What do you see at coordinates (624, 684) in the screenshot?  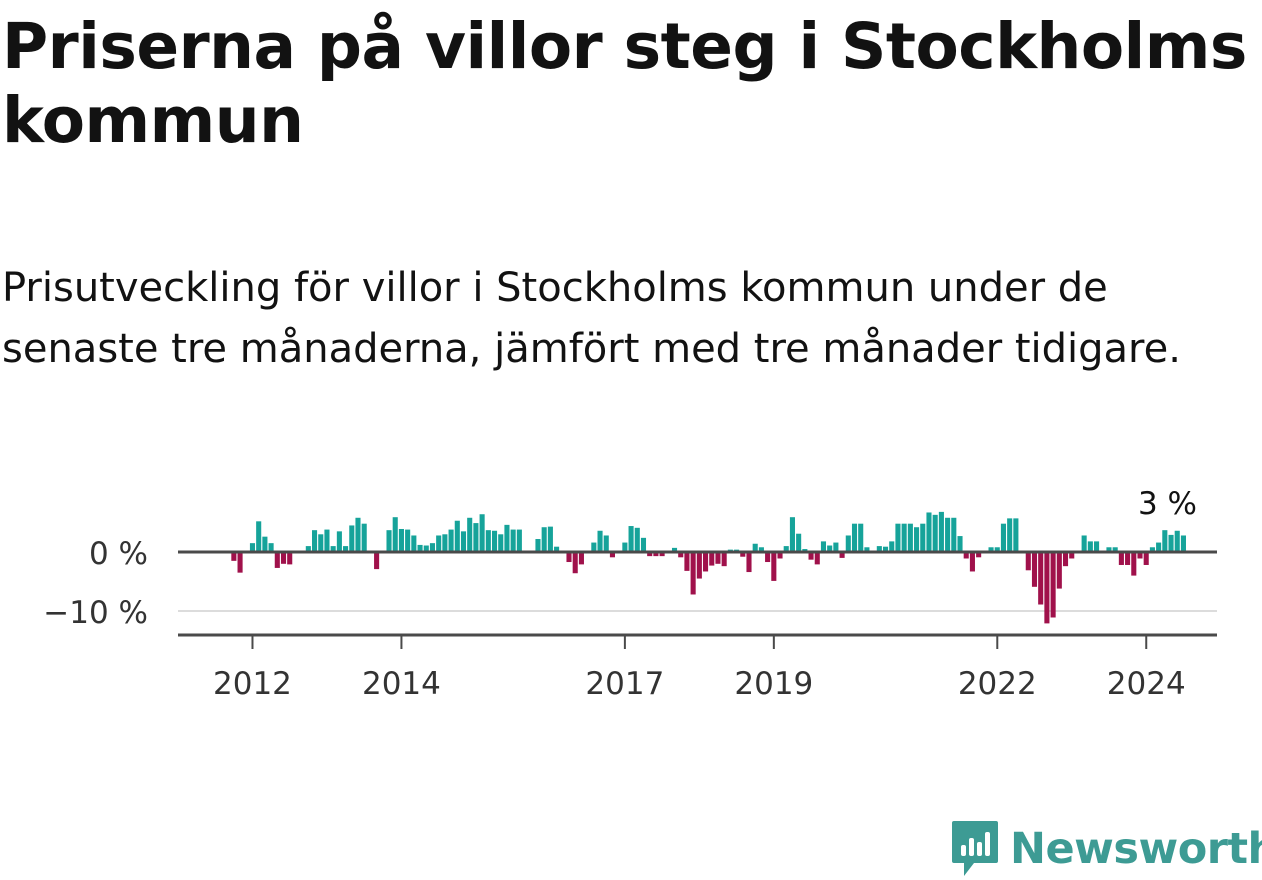 I see `x-tick-label: 2017` at bounding box center [624, 684].